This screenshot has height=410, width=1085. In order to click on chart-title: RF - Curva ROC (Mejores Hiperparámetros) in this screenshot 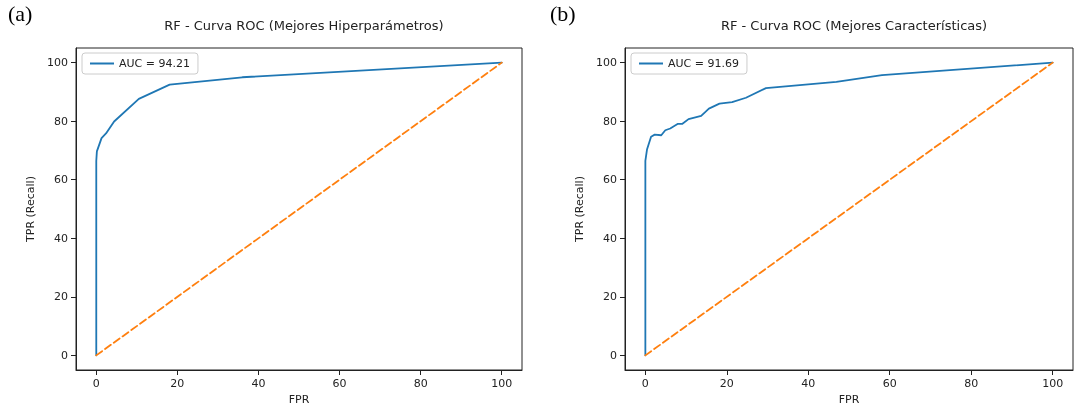, I will do `click(304, 25)`.